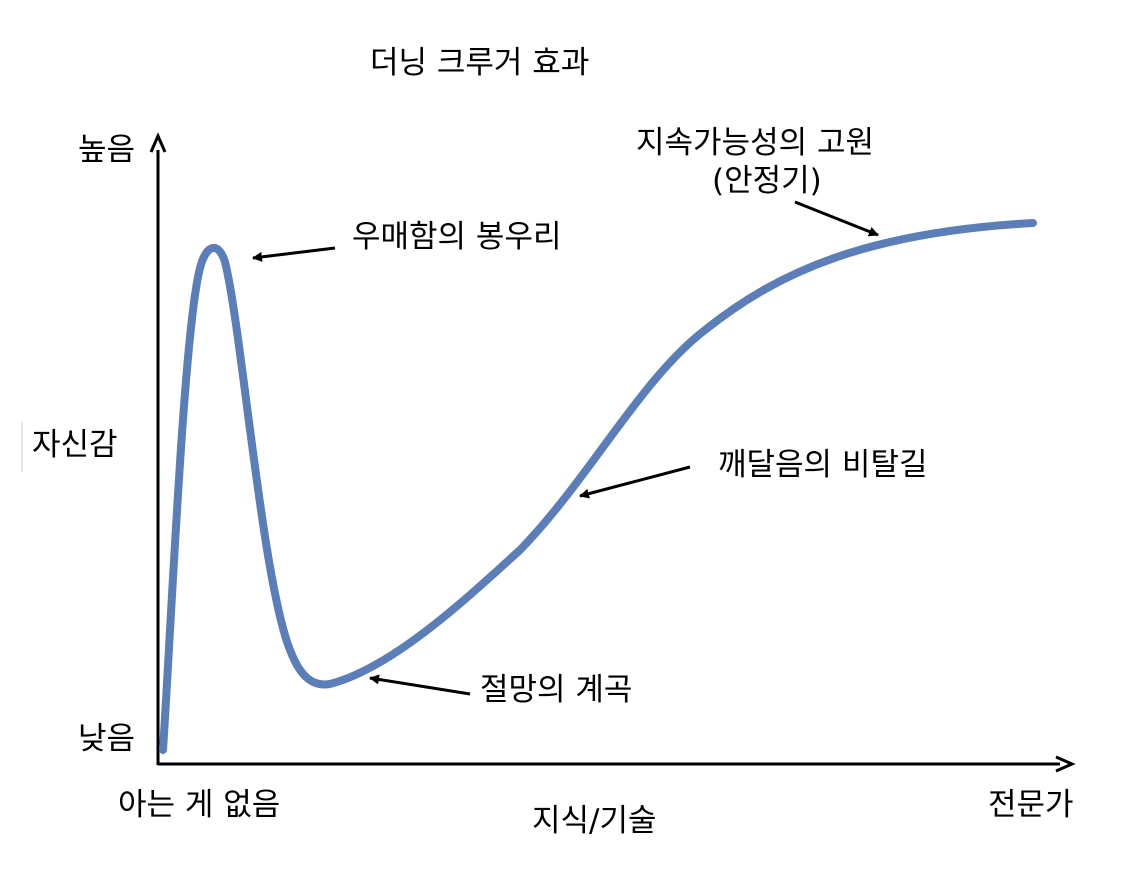 This screenshot has height=874, width=1134. I want to click on plateau-annotation-line2: (안정기), so click(767, 181).